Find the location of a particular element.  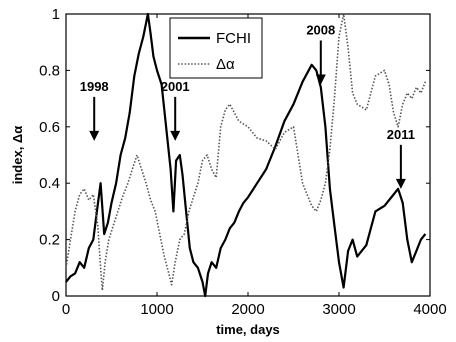

y-tick-label: 0 is located at coordinates (56, 296).